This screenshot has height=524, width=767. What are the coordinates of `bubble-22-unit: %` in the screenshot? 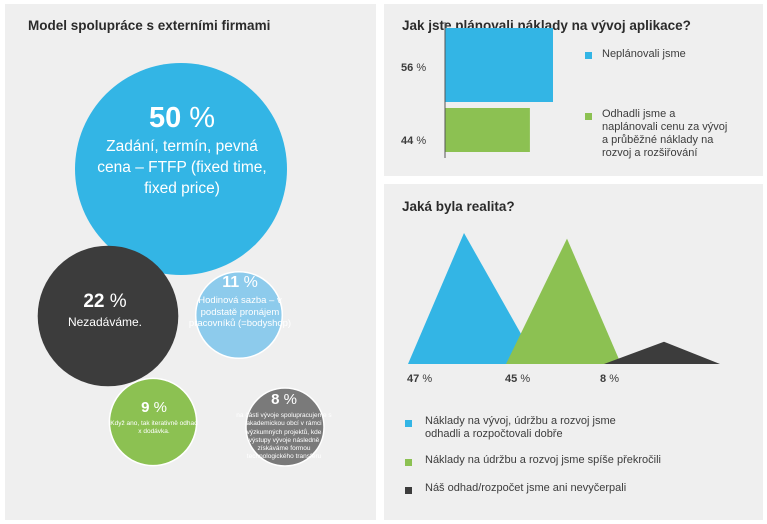 It's located at (118, 301).